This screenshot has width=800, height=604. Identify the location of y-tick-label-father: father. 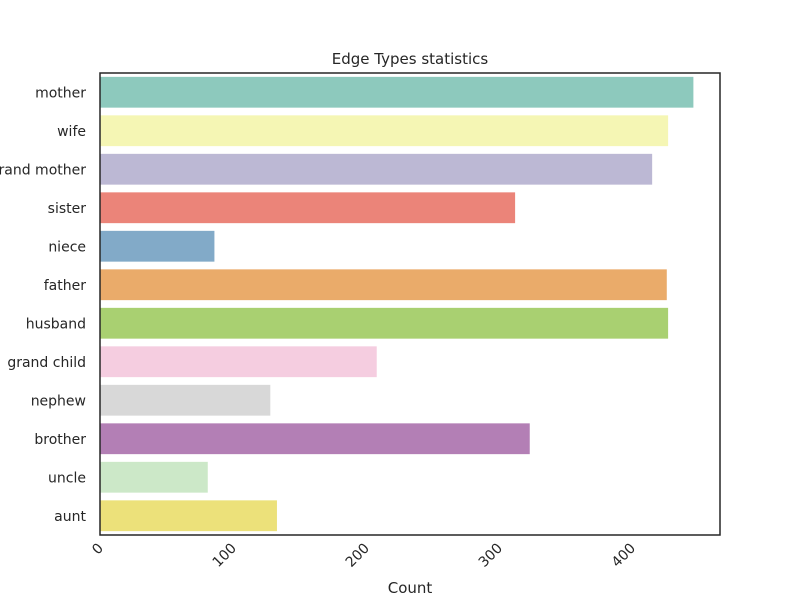
(65, 286).